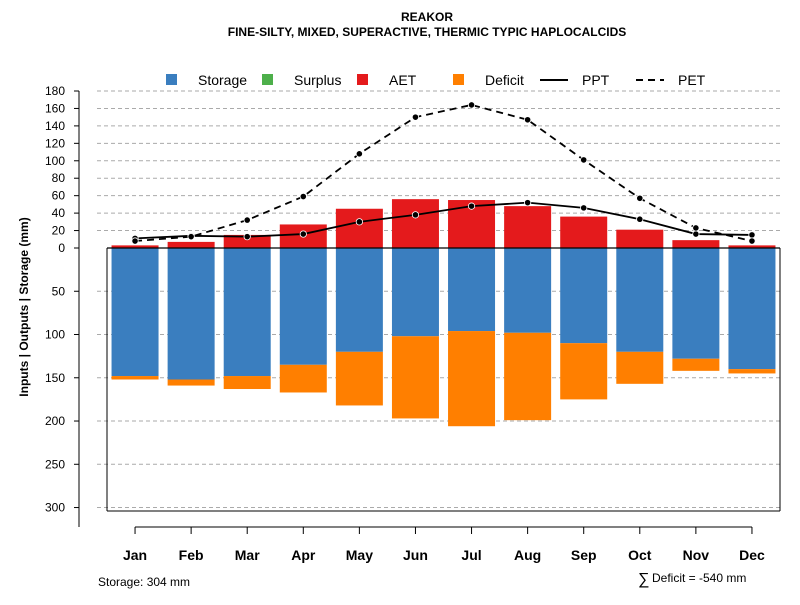 The image size is (800, 605). Describe the element at coordinates (752, 555) in the screenshot. I see `x-tick-label: Dec` at that location.